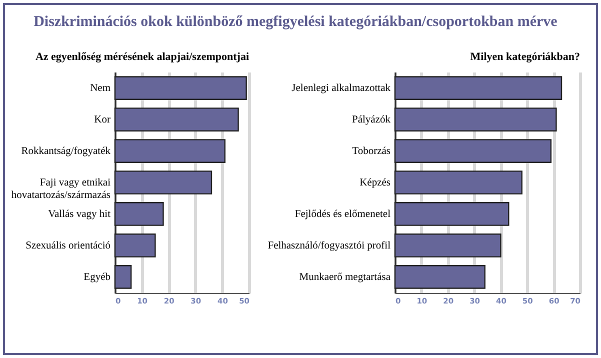 The height and width of the screenshot is (358, 601). Describe the element at coordinates (102, 120) in the screenshot. I see `y-tick-label: Kor` at that location.